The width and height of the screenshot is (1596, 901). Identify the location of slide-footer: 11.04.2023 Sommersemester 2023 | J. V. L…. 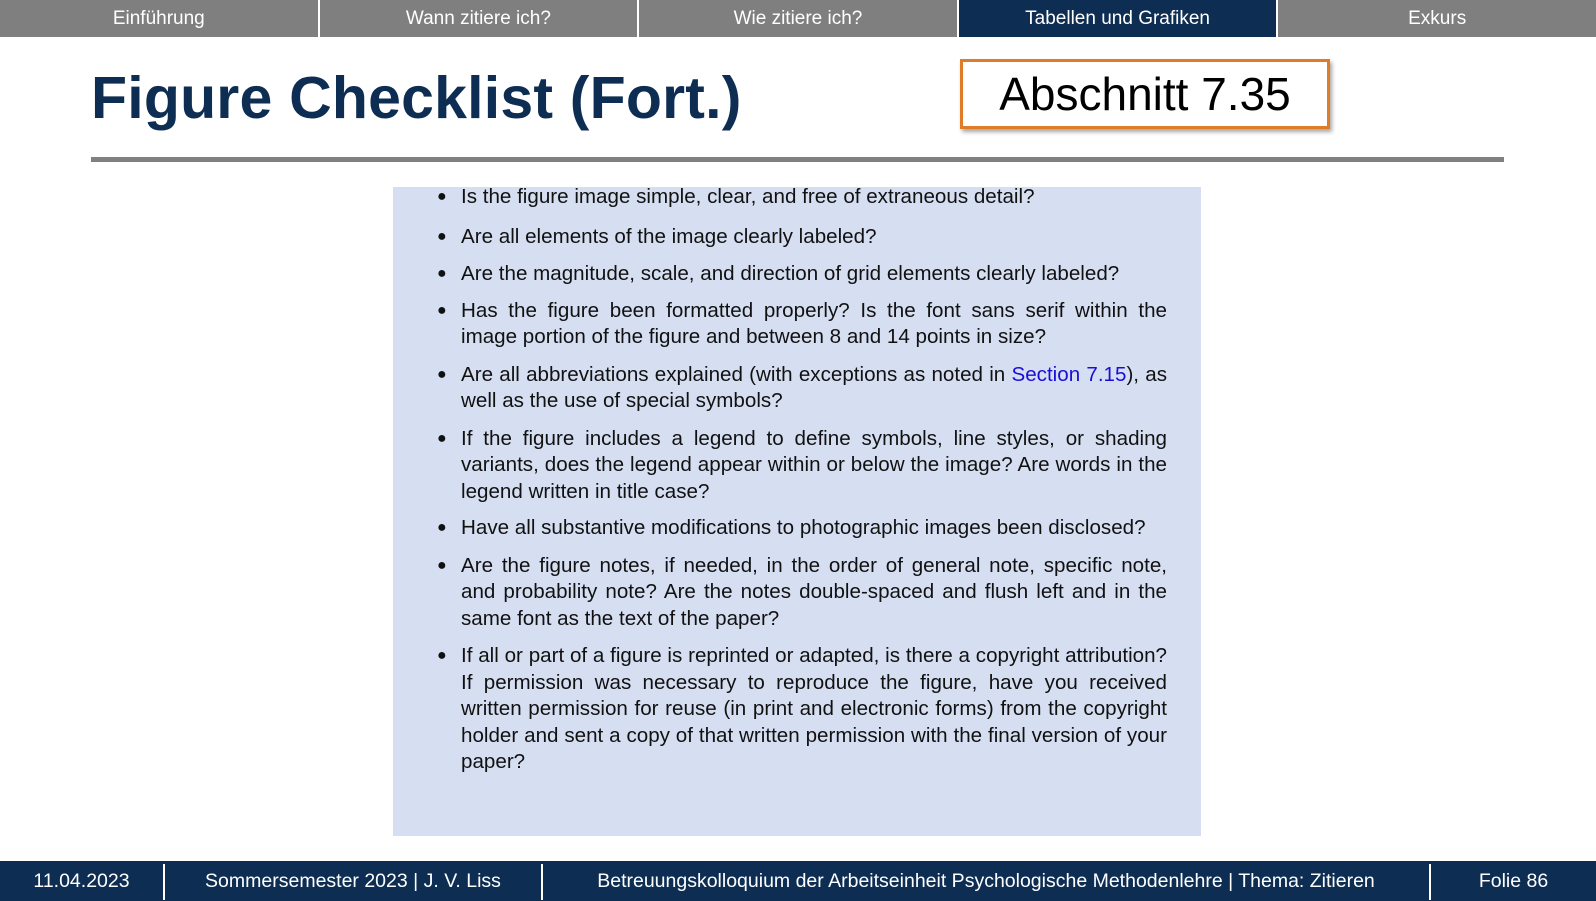
(798, 881).